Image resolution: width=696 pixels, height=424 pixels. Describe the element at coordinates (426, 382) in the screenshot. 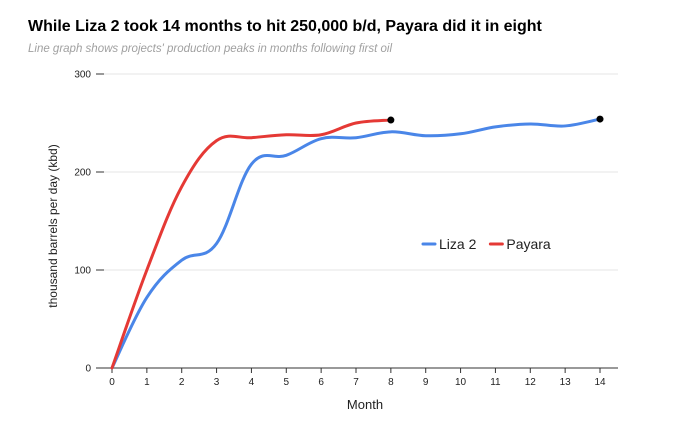

I see `x-tick-label: 9` at that location.